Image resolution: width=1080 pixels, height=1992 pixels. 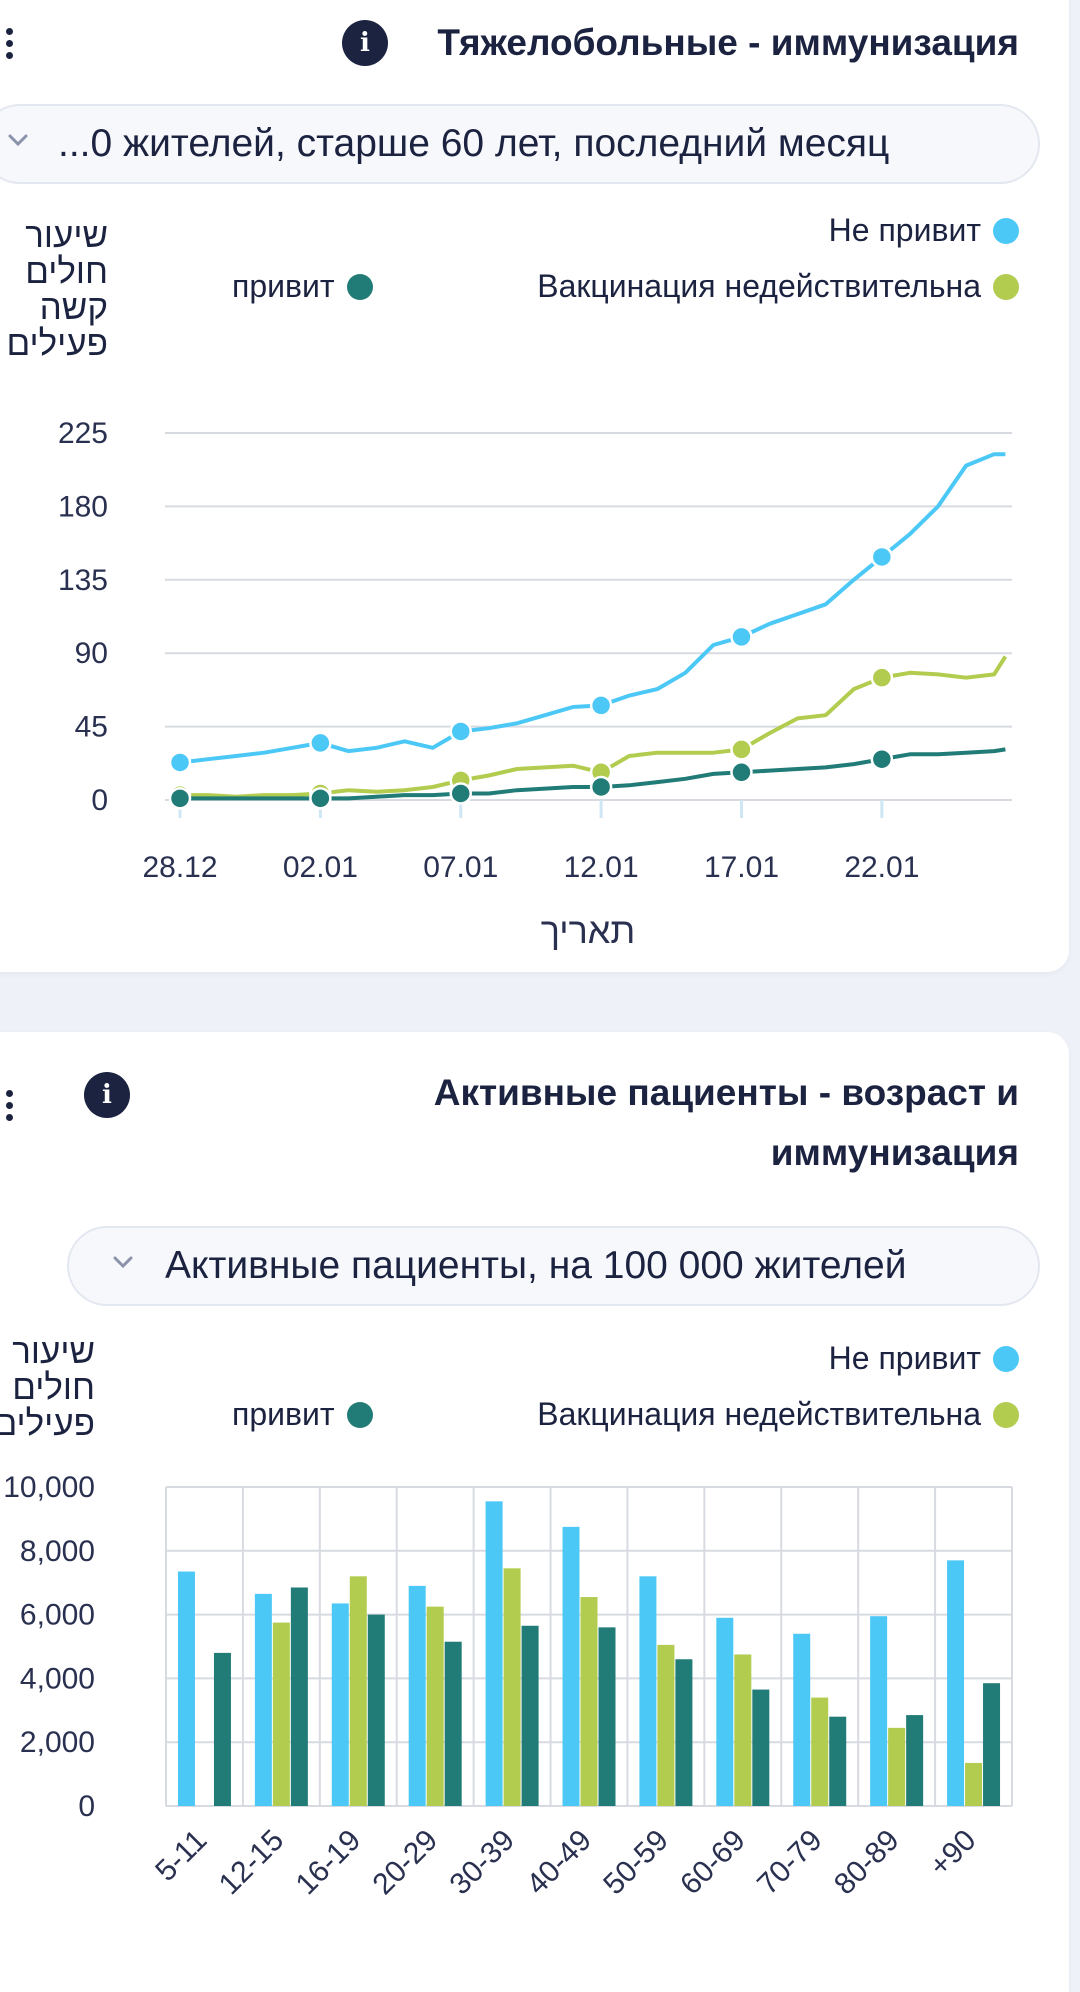 What do you see at coordinates (49, 1487) in the screenshot?
I see `y-tick-label: 10,000` at bounding box center [49, 1487].